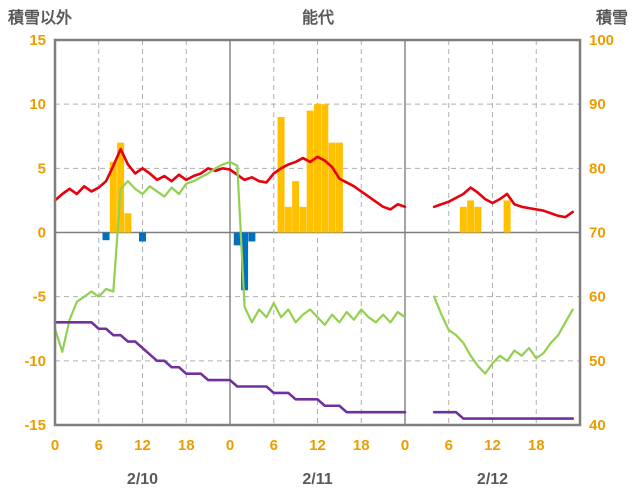  Describe the element at coordinates (597, 361) in the screenshot. I see `right-axis-tick: 50` at that location.